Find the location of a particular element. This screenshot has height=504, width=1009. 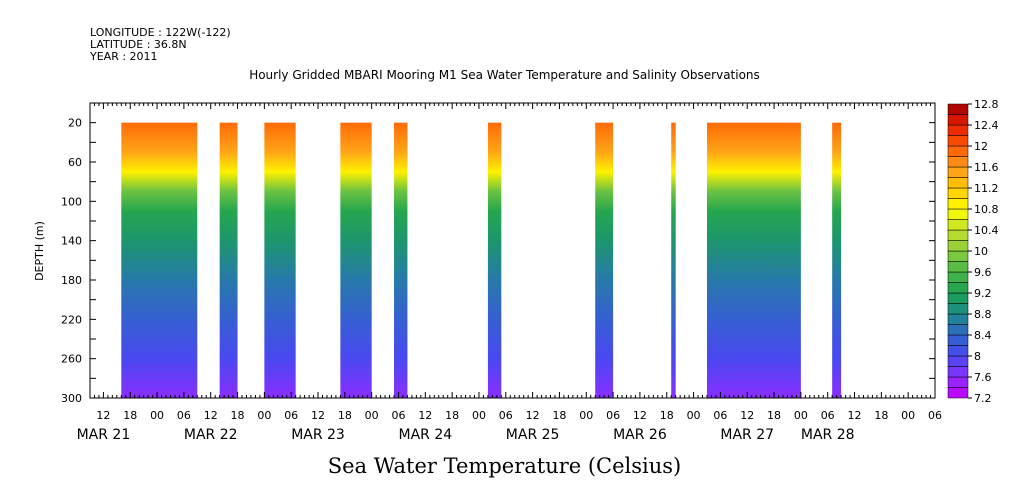

colorbar-label: 12.8 is located at coordinates (986, 104).